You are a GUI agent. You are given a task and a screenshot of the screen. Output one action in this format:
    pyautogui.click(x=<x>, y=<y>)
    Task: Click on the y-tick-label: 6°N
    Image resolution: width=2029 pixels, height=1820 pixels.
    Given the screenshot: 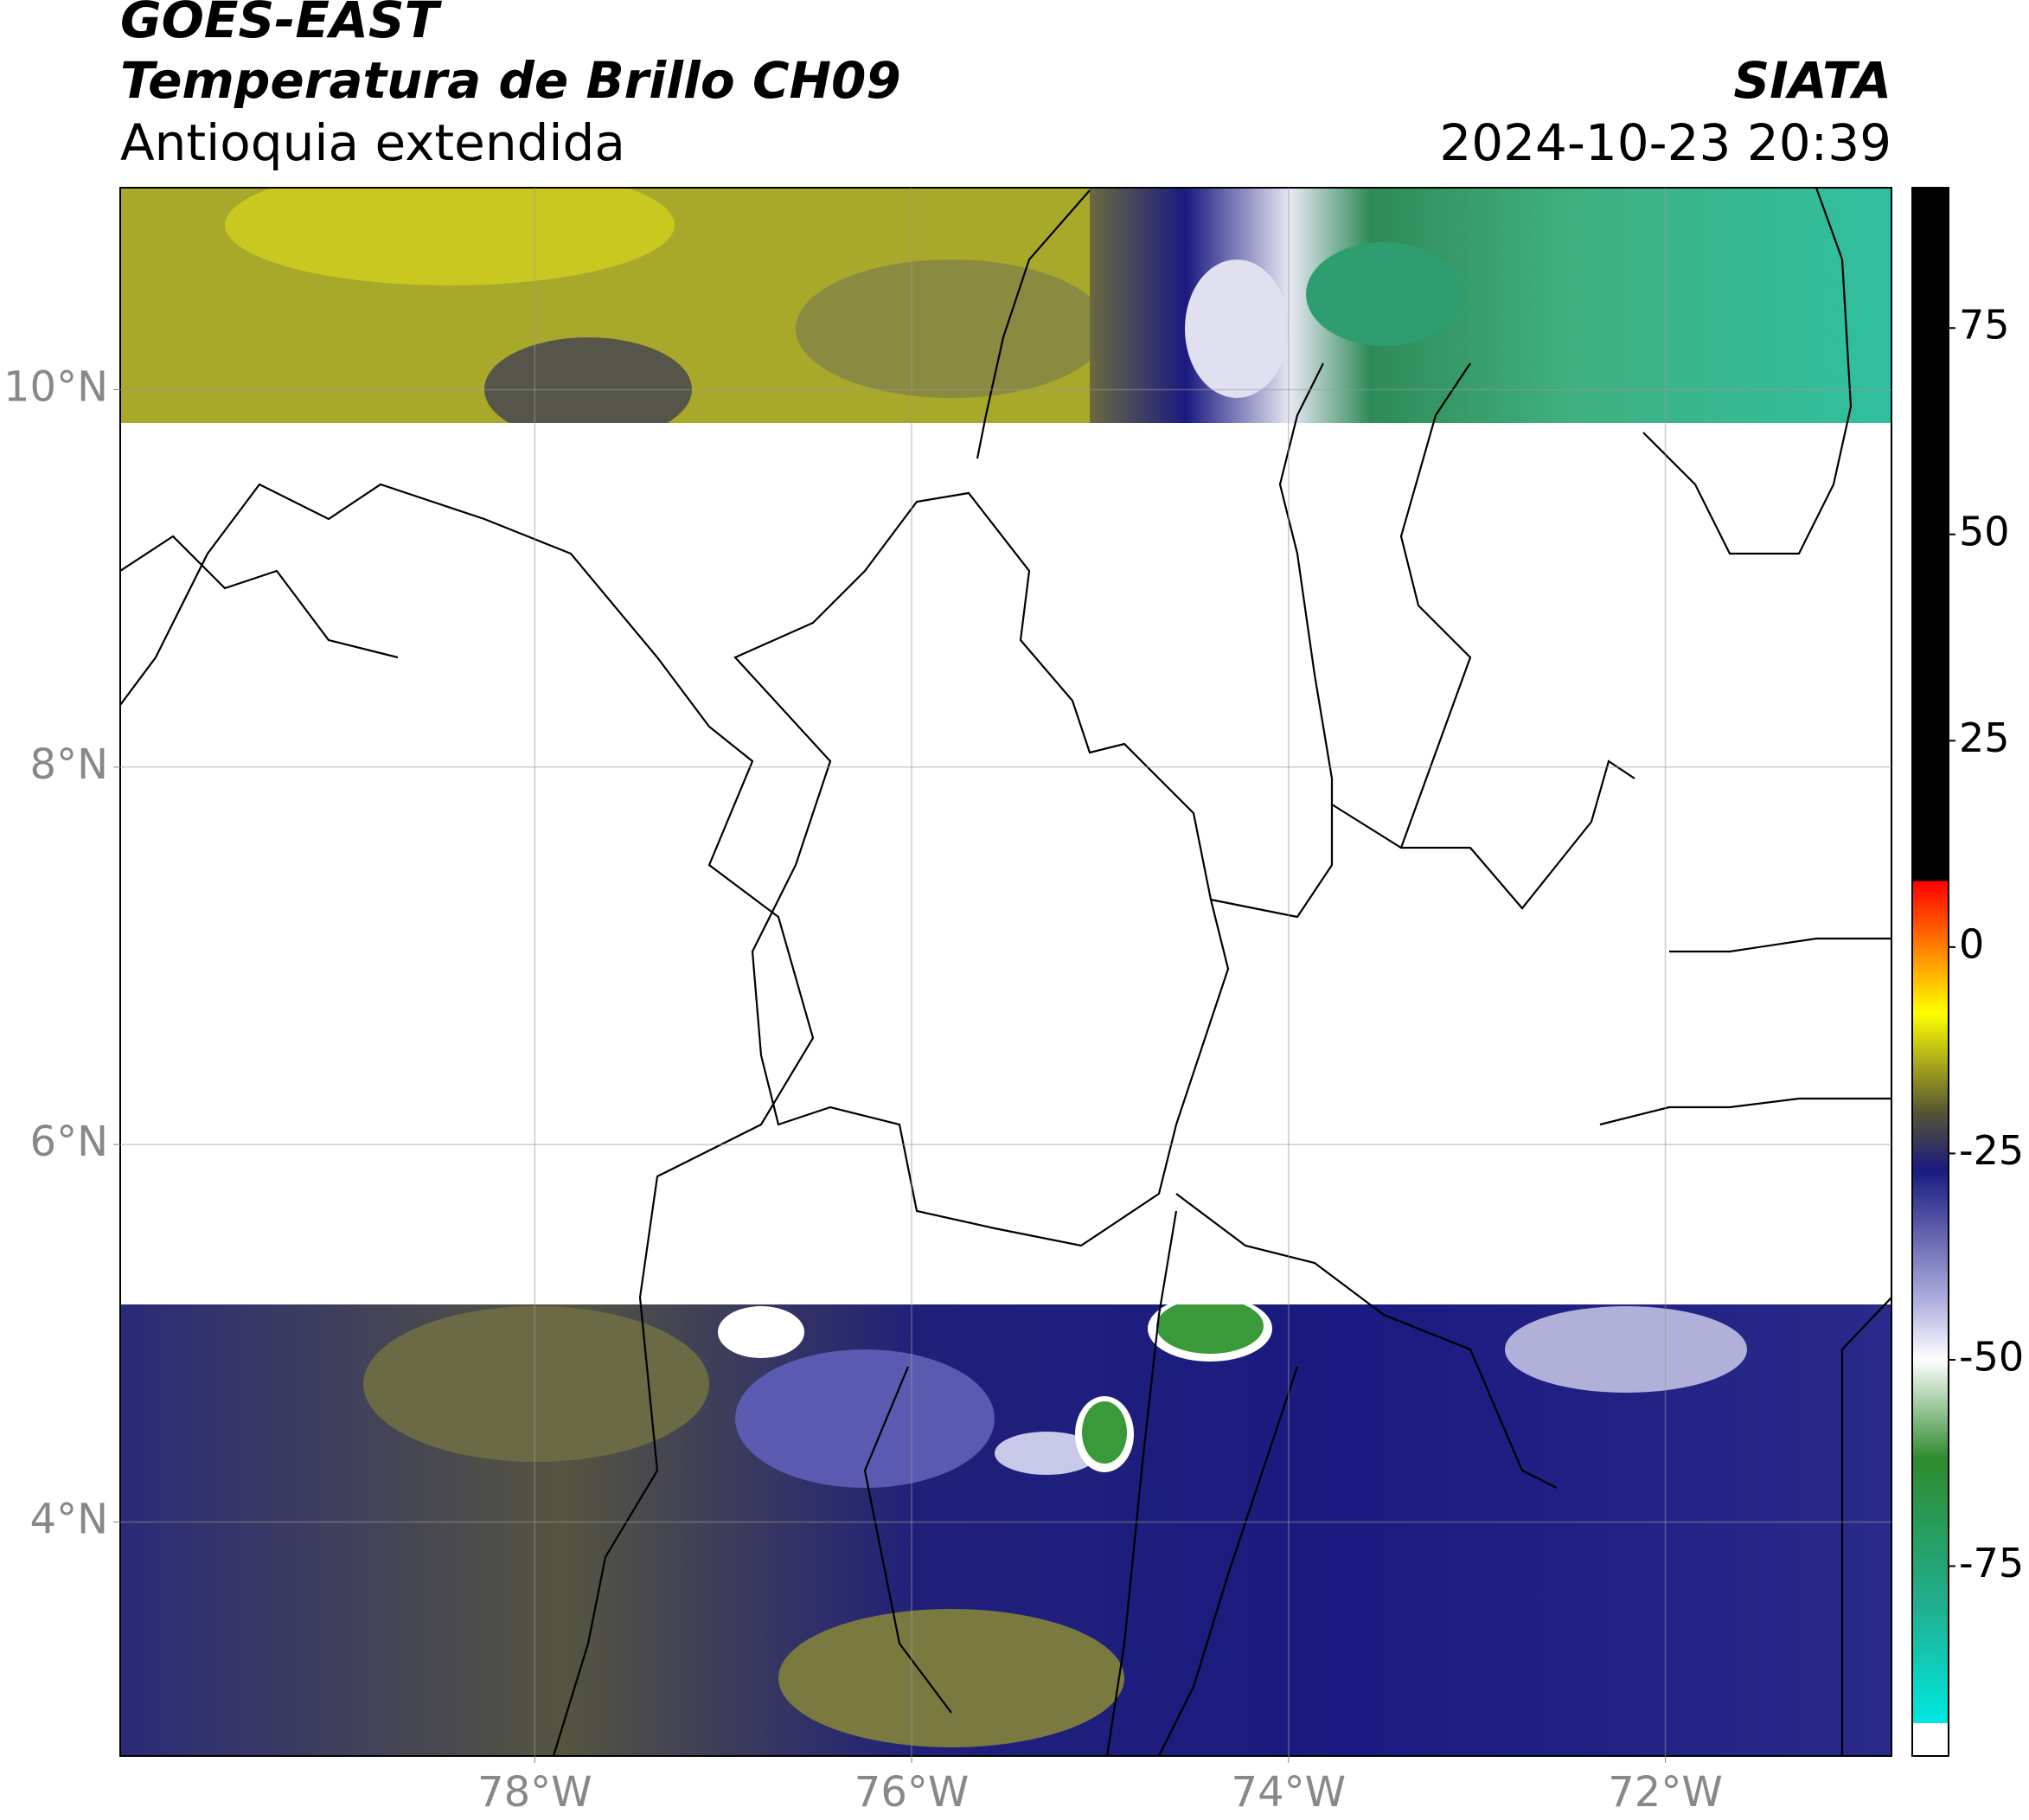 What is the action you would take?
    pyautogui.click(x=69, y=1142)
    